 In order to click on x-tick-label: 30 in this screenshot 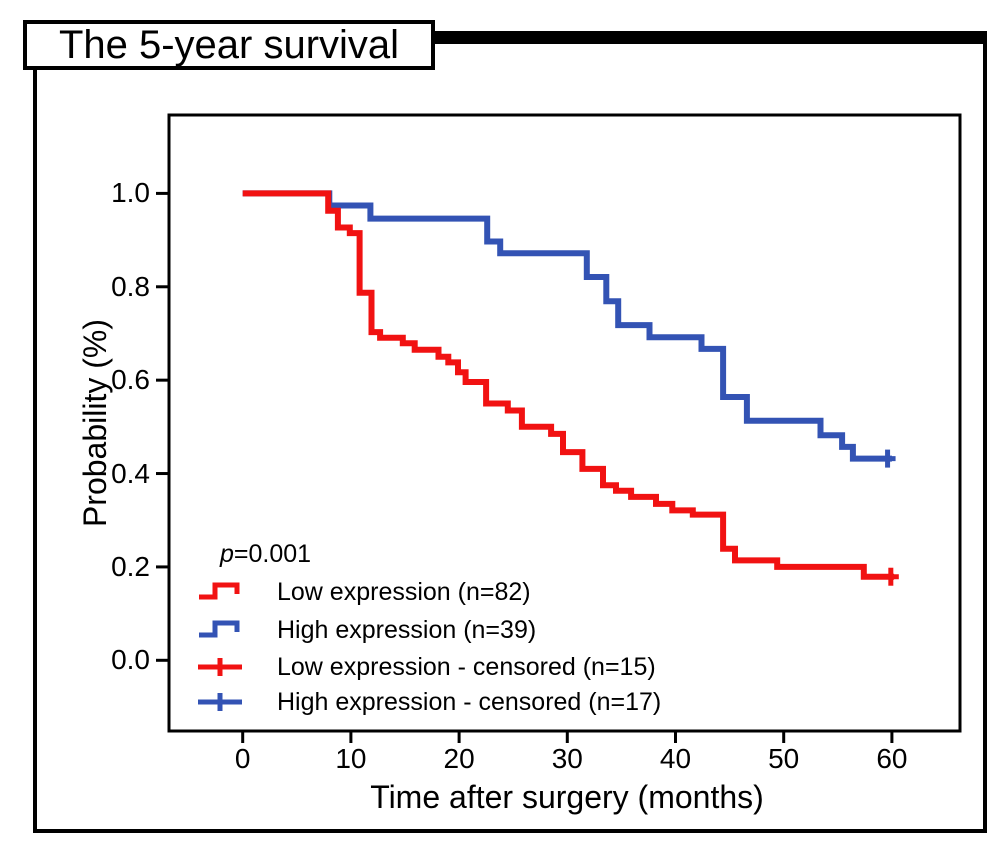, I will do `click(567, 758)`.